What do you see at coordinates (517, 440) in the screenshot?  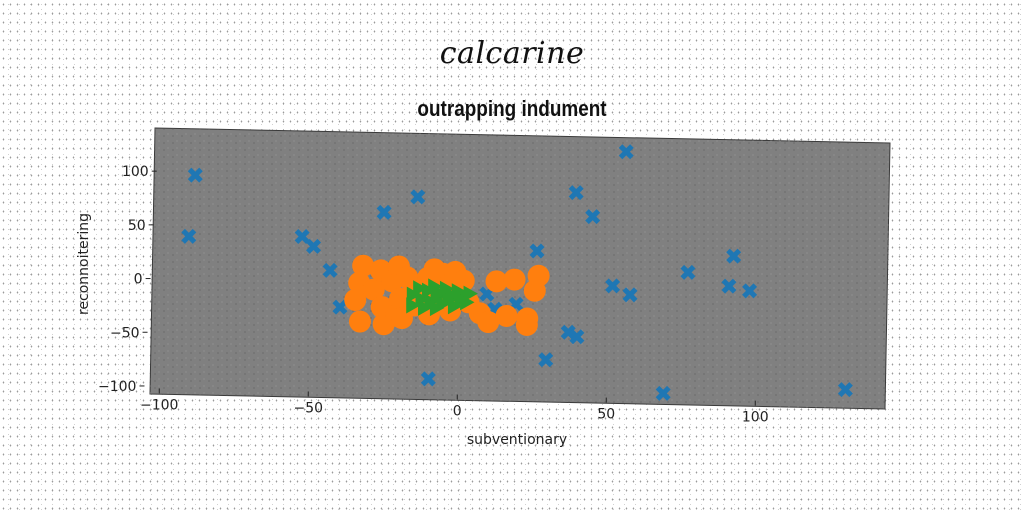 I see `x-axis-label: subventionary` at bounding box center [517, 440].